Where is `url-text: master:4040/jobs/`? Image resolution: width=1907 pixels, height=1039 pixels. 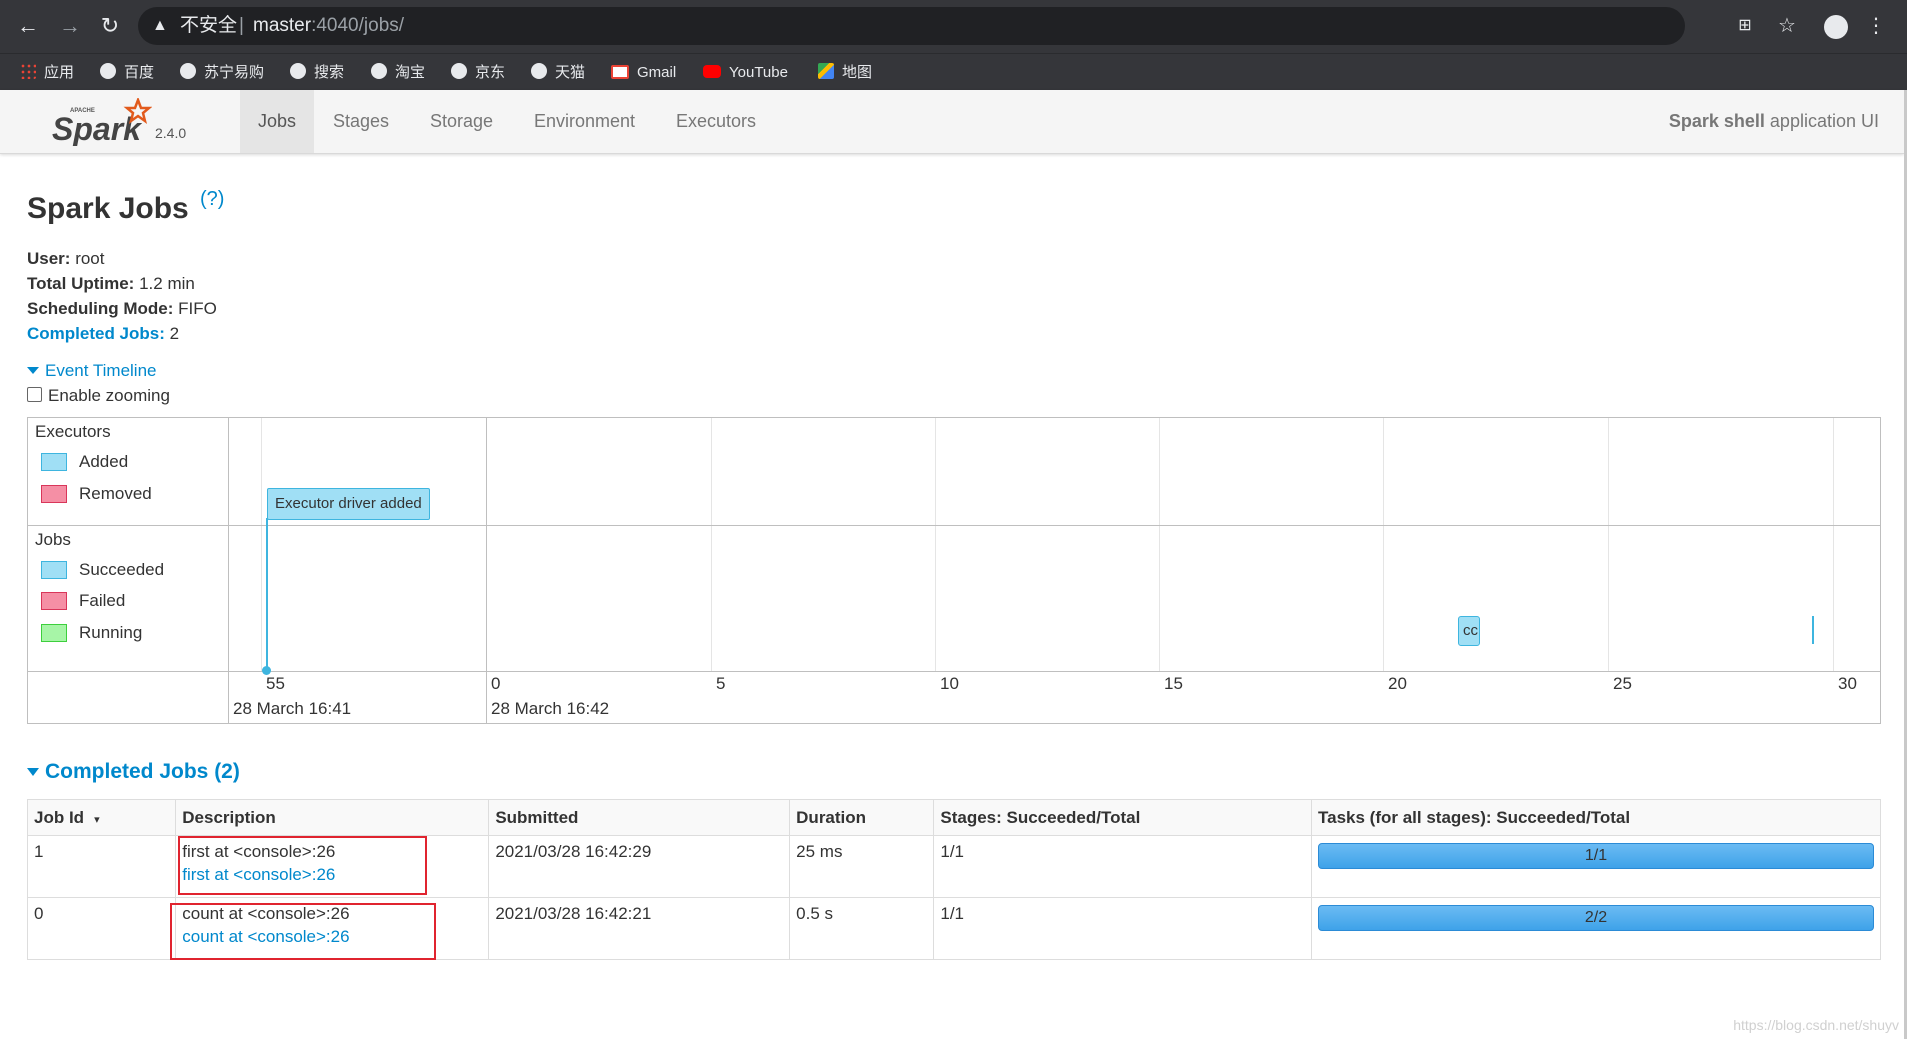 url-text: master:4040/jobs/ is located at coordinates (328, 26).